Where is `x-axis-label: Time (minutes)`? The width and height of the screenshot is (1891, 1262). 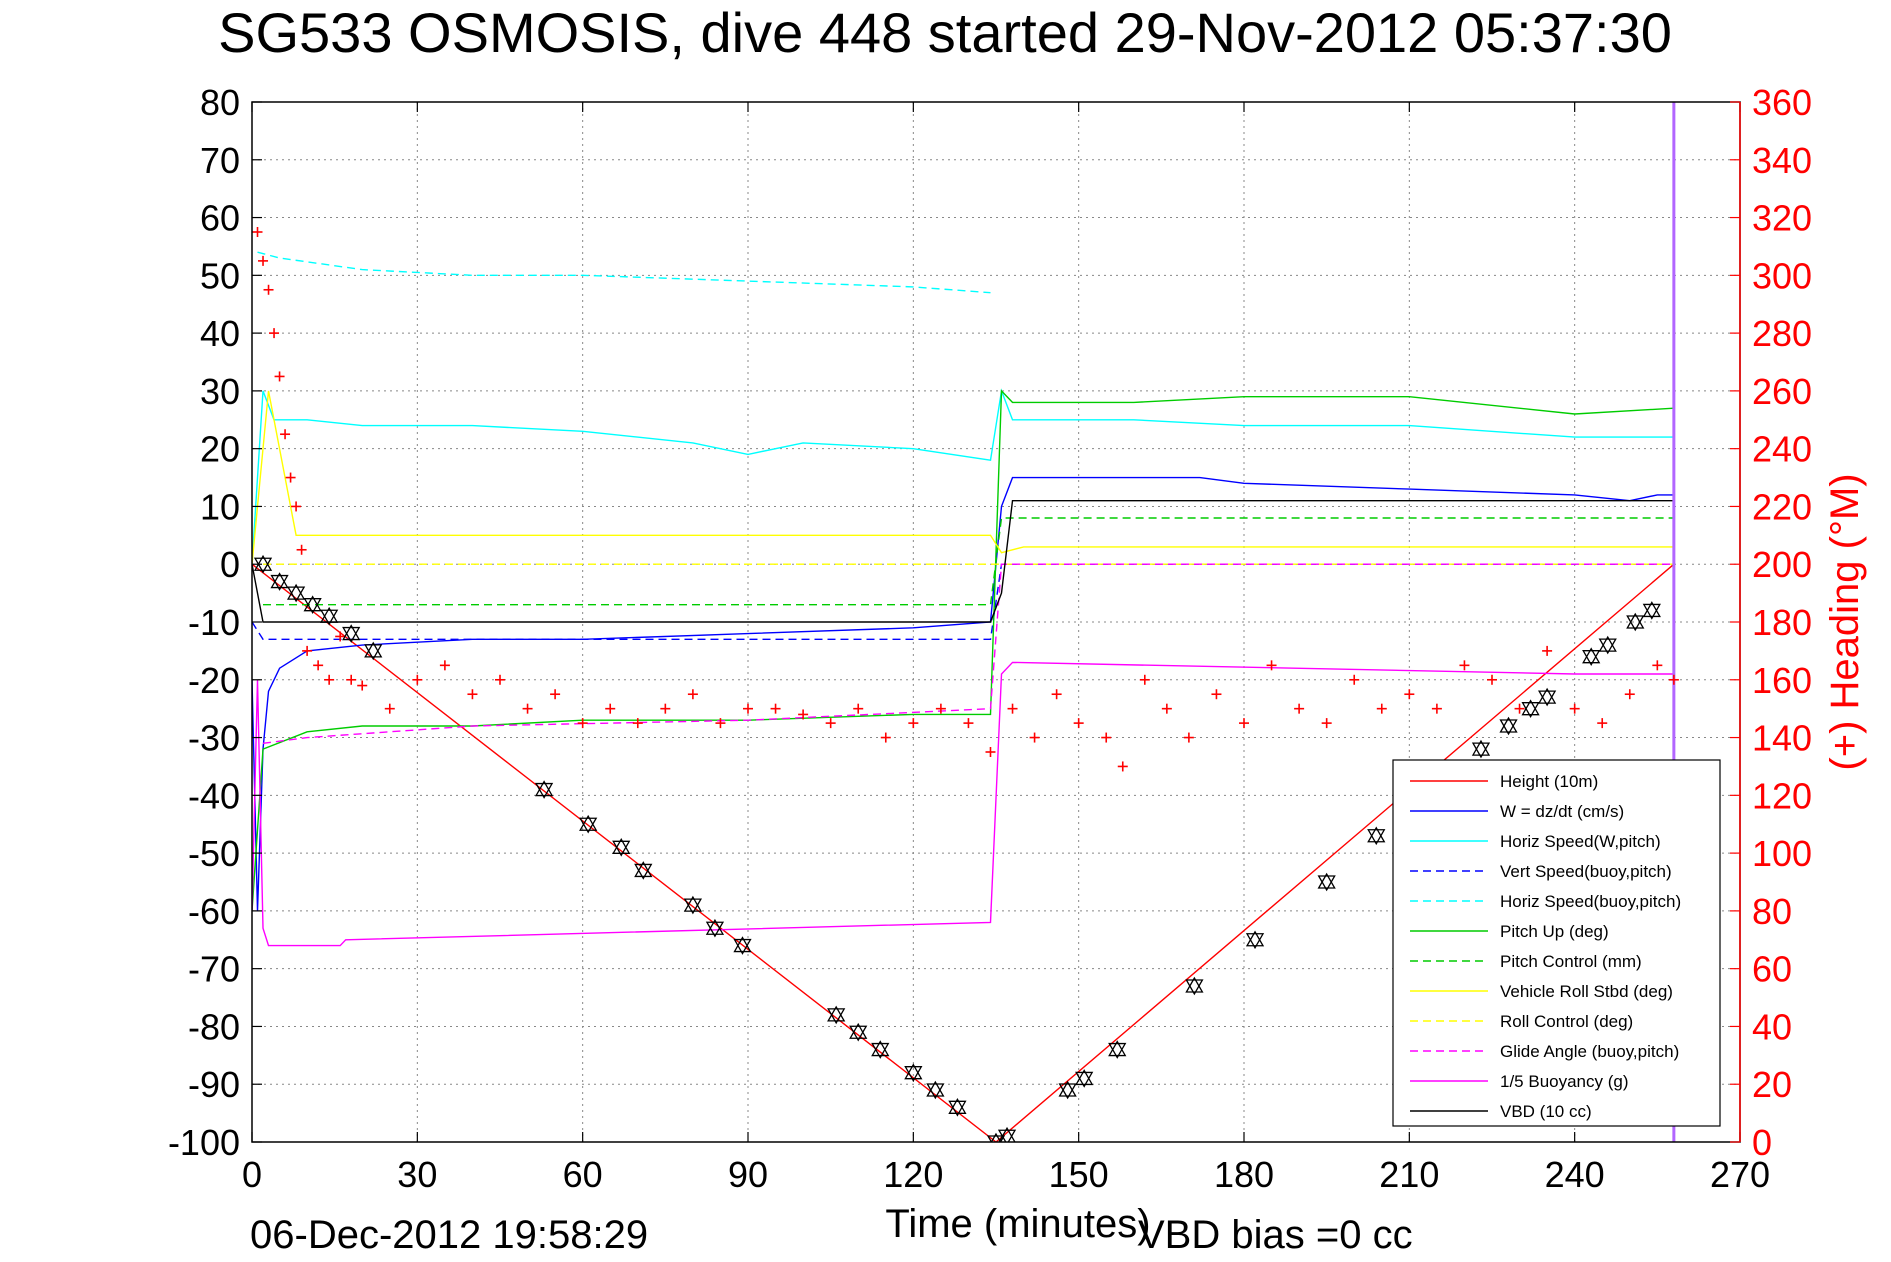
x-axis-label: Time (minutes) is located at coordinates (1017, 1224).